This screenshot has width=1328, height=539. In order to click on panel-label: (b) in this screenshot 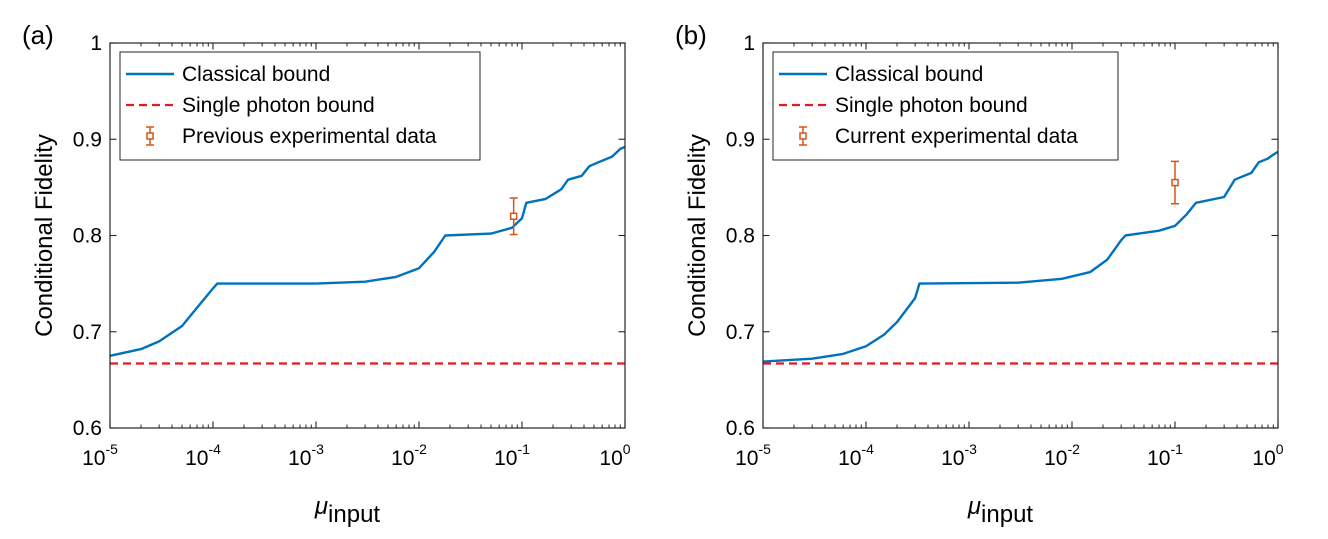, I will do `click(691, 35)`.